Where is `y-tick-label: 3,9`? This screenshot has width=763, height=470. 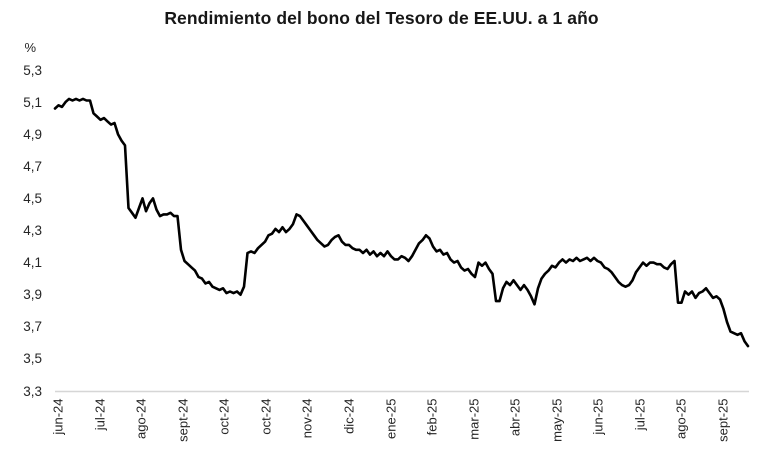 y-tick-label: 3,9 is located at coordinates (32, 295).